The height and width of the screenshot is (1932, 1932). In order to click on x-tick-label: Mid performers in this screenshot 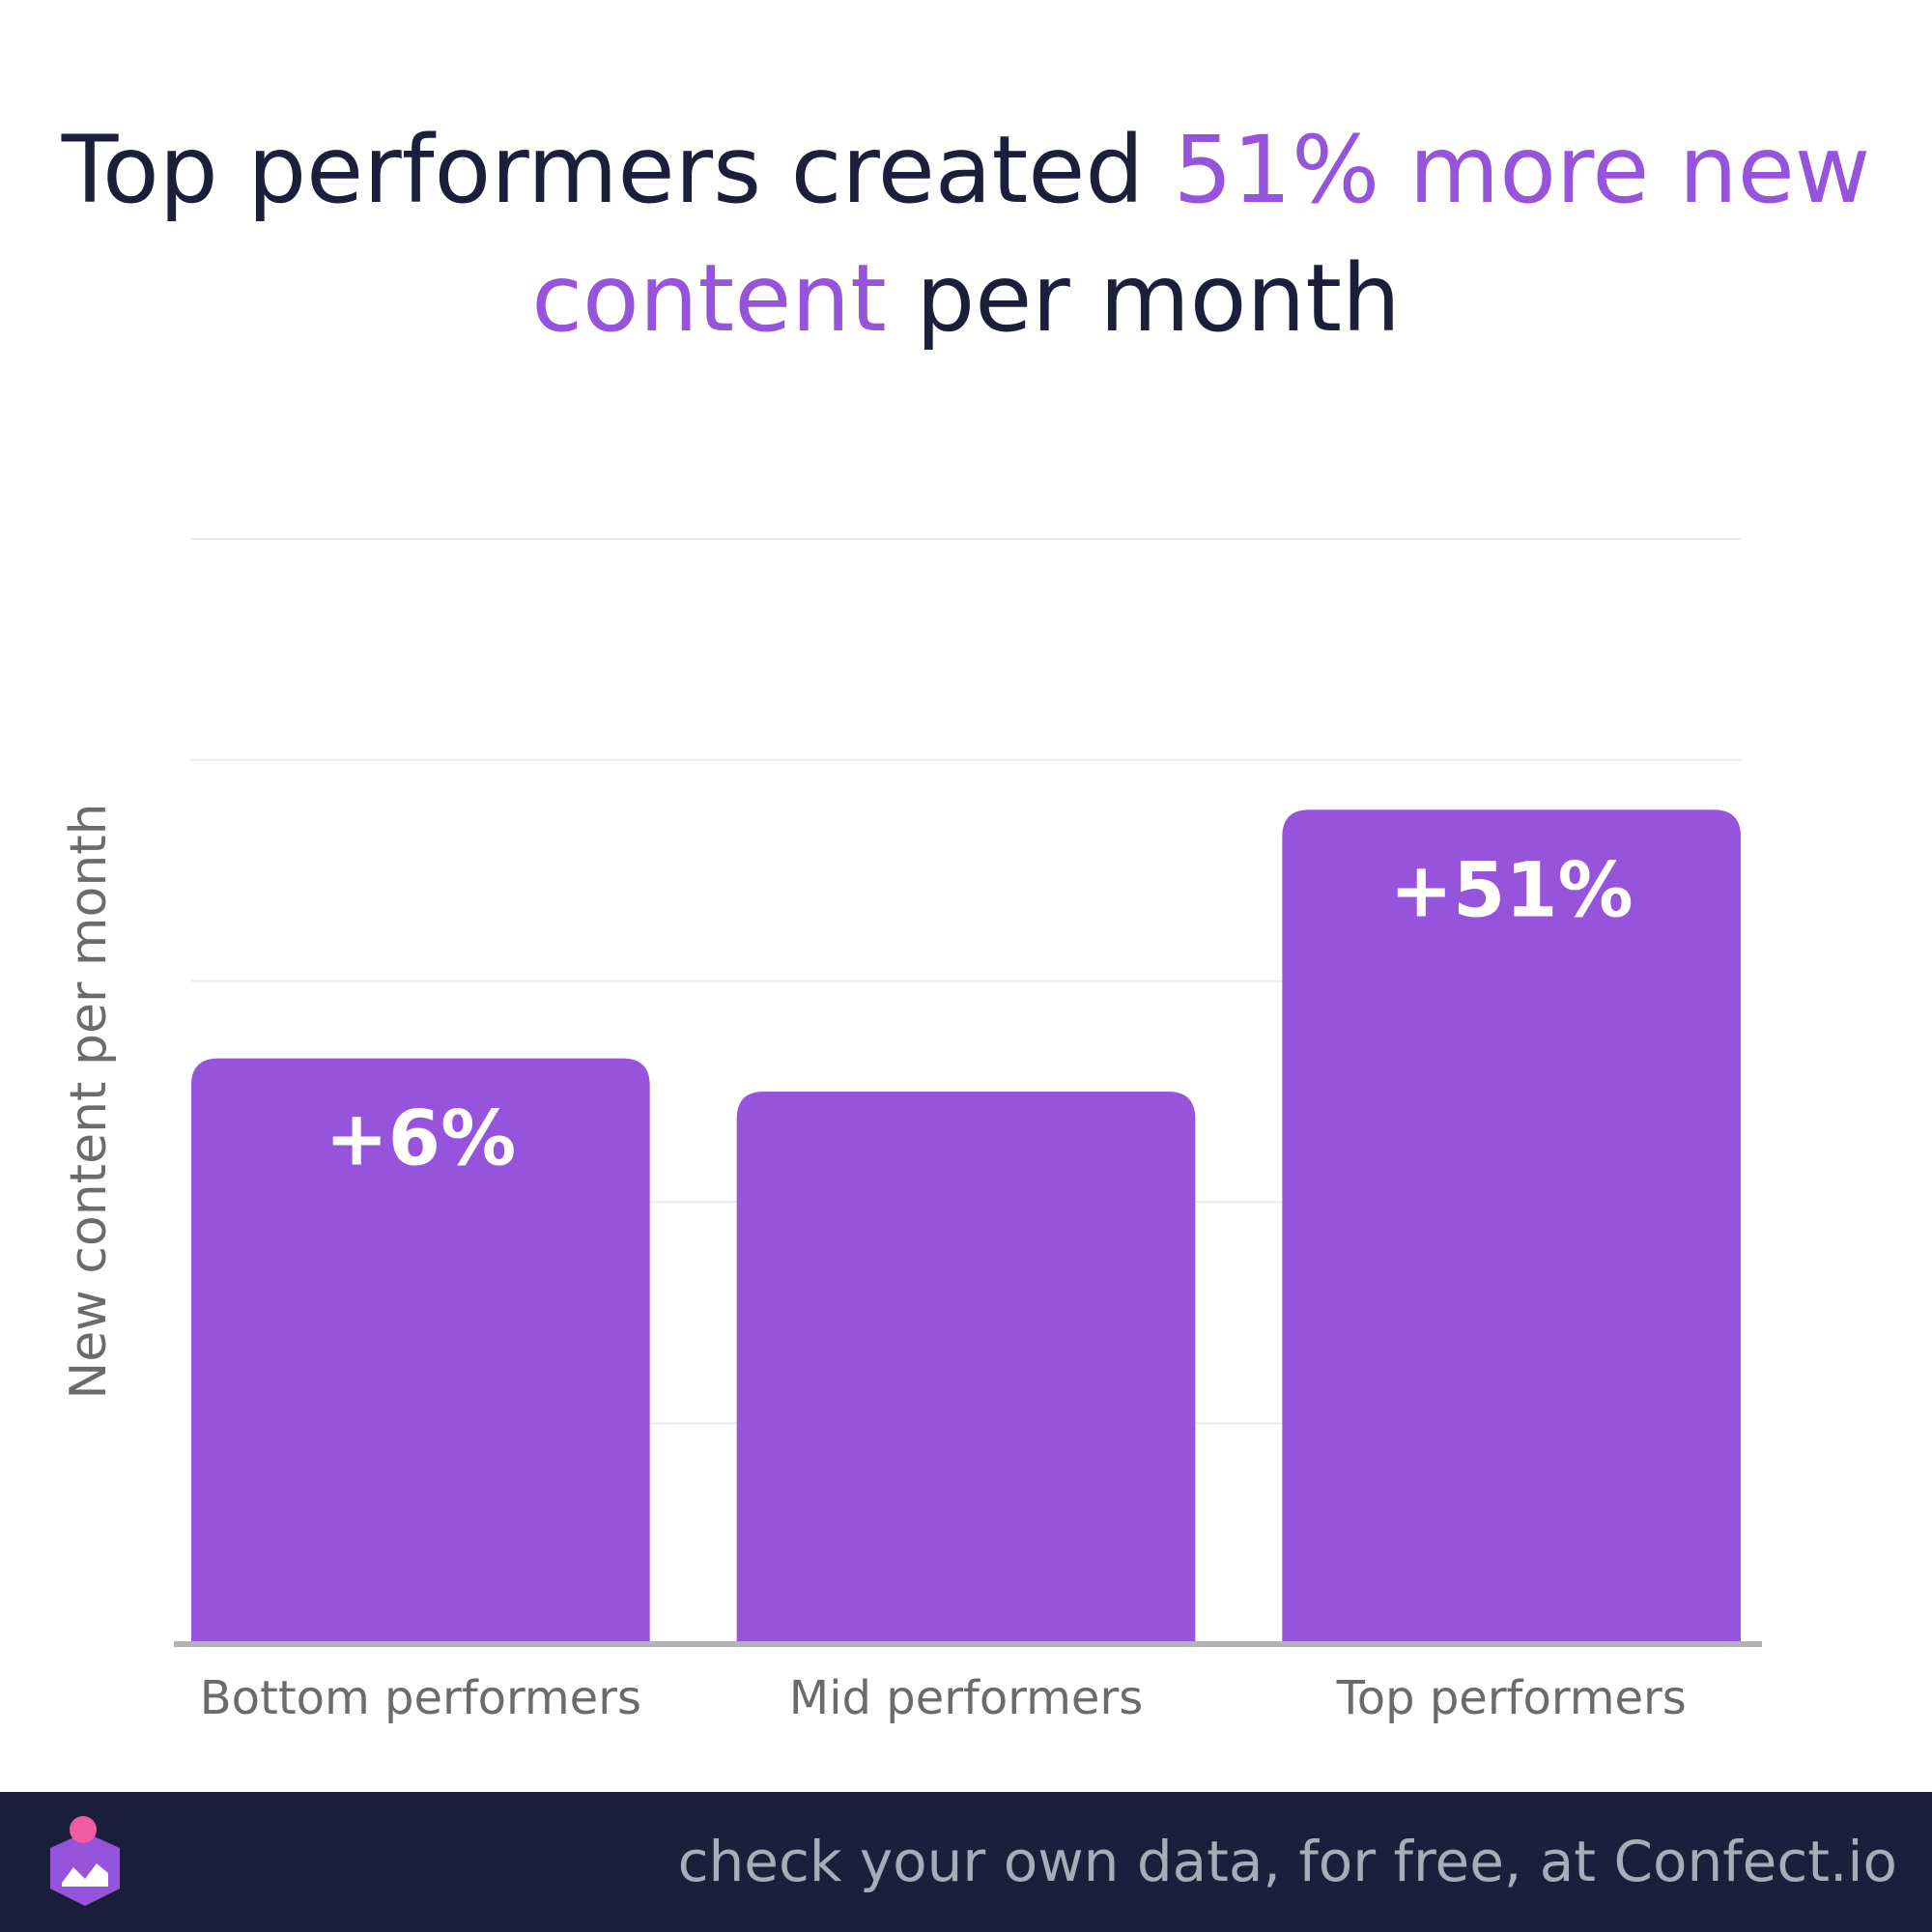, I will do `click(966, 1698)`.